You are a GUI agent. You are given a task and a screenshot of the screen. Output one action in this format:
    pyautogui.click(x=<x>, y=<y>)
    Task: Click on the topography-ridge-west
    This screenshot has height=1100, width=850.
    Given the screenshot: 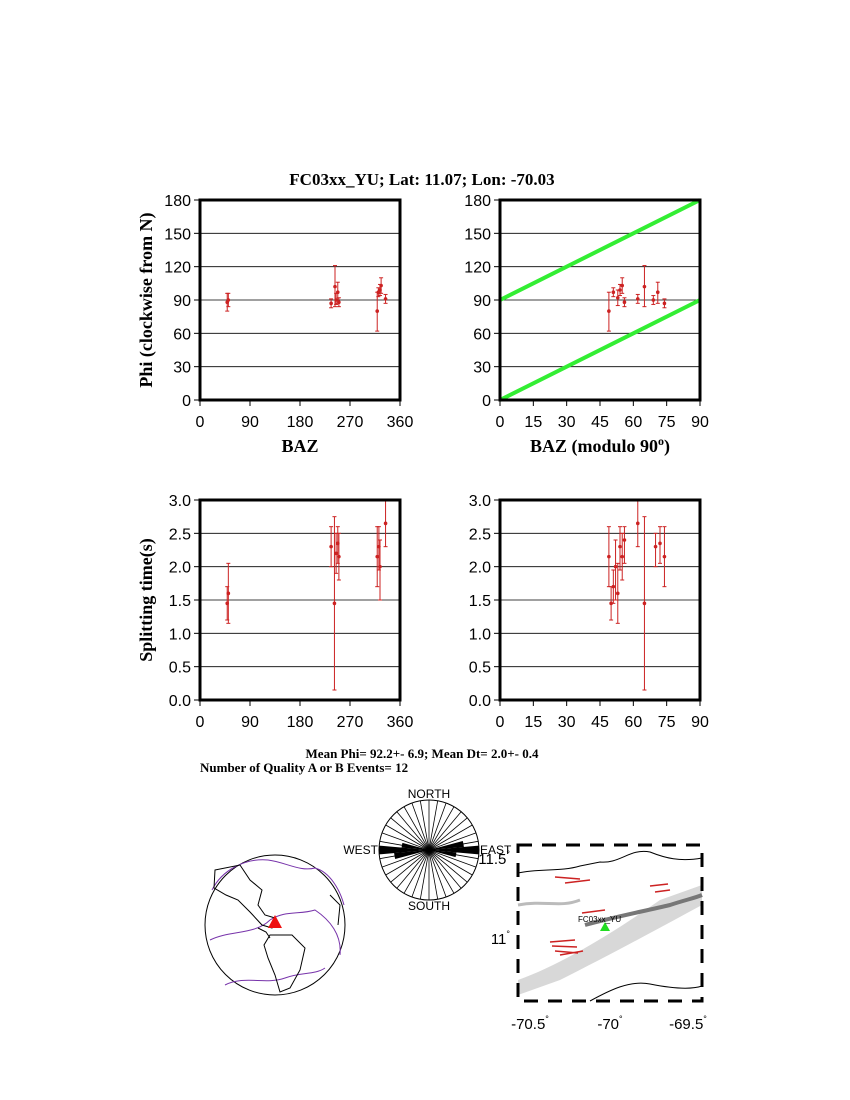 What is the action you would take?
    pyautogui.click(x=549, y=902)
    